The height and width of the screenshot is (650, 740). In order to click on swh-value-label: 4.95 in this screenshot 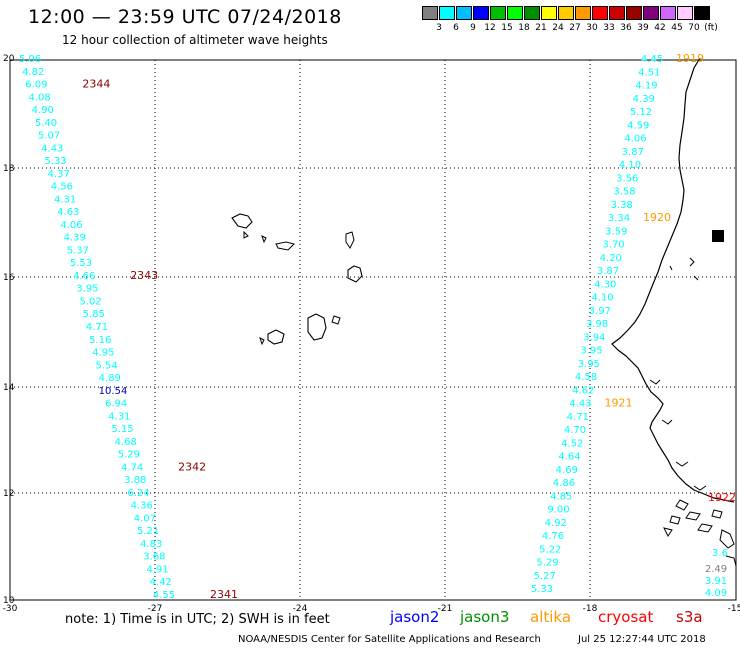, I will do `click(103, 353)`.